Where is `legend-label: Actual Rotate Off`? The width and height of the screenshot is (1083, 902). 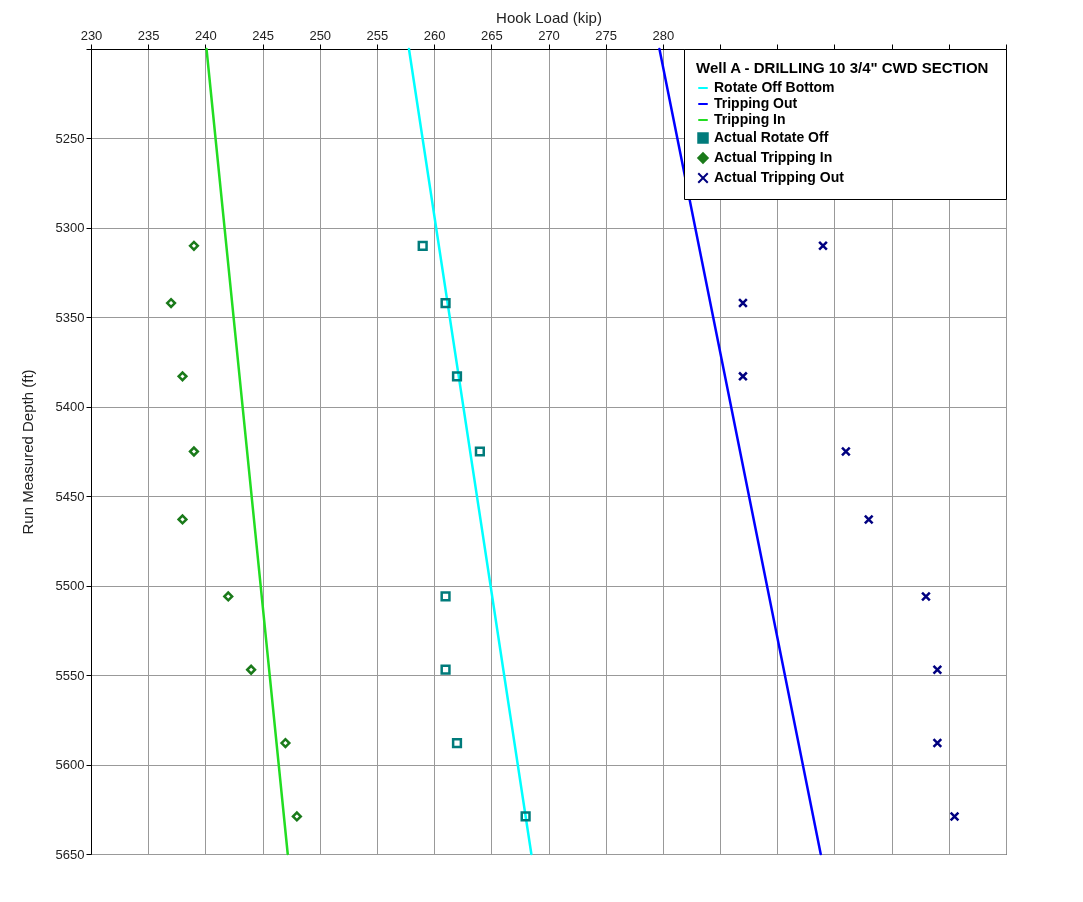 legend-label: Actual Rotate Off is located at coordinates (771, 137).